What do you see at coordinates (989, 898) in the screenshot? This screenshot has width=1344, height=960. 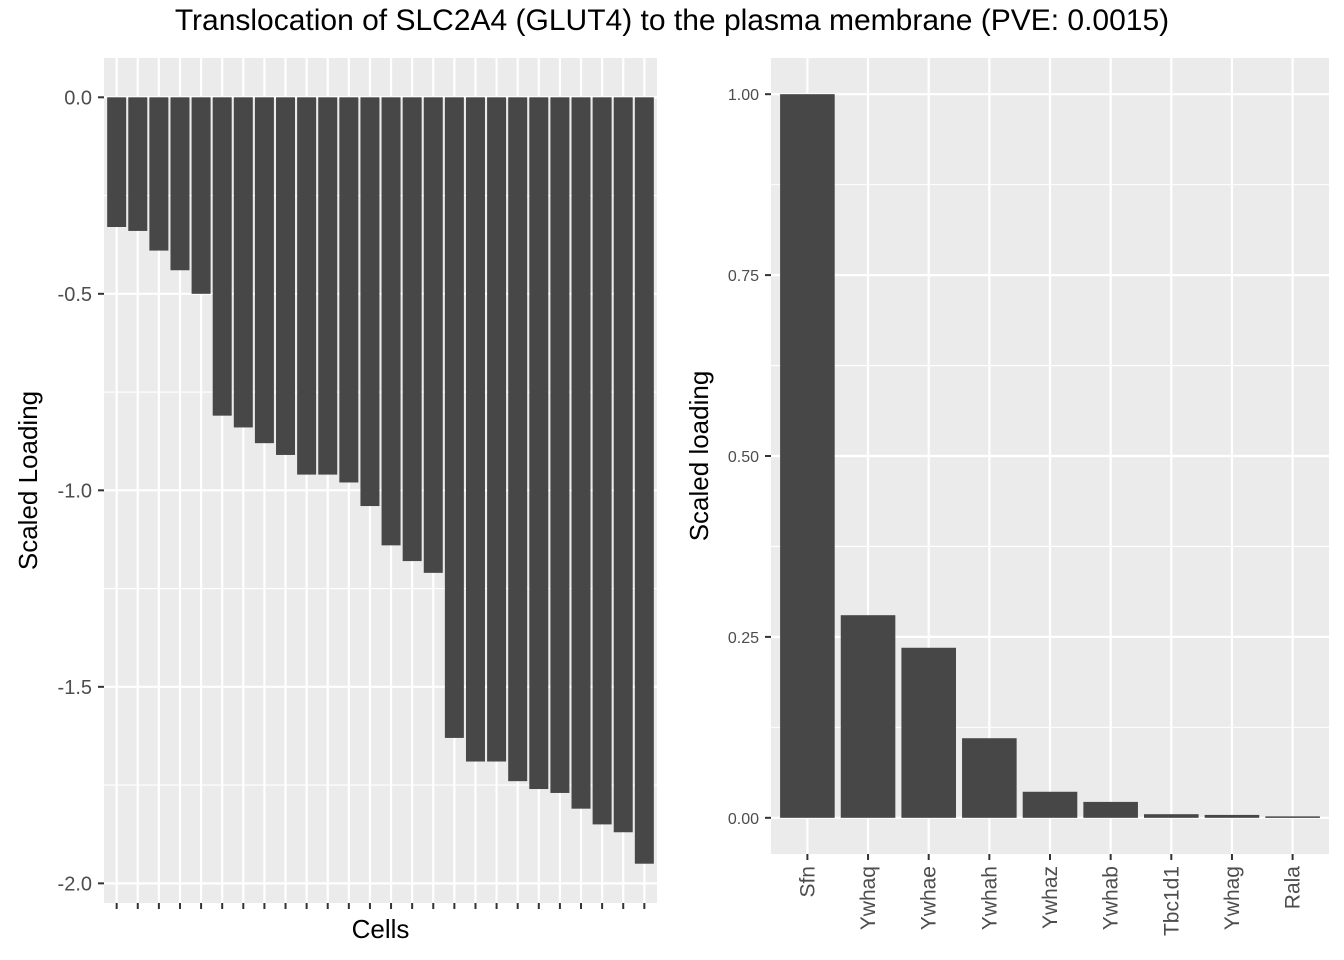 I see `x-tick-label: Ywhah` at bounding box center [989, 898].